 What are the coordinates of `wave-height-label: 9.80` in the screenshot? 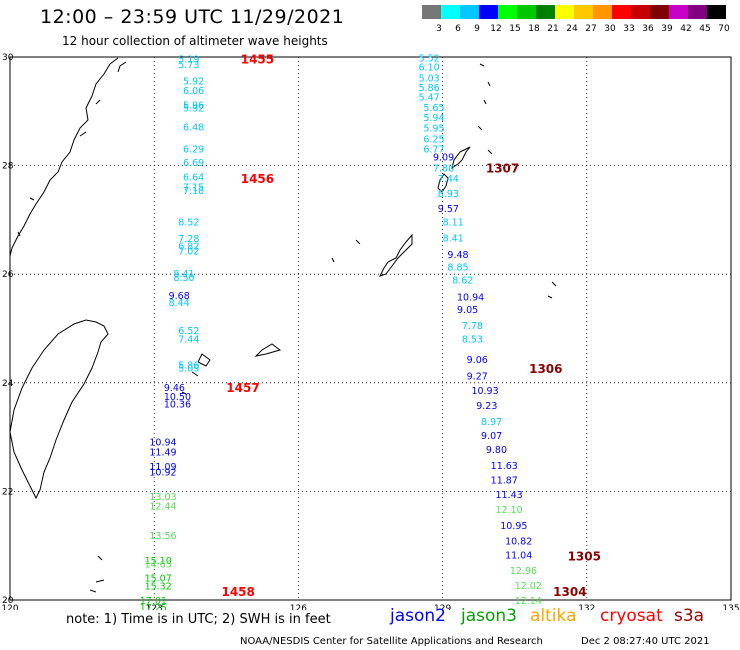 It's located at (496, 450).